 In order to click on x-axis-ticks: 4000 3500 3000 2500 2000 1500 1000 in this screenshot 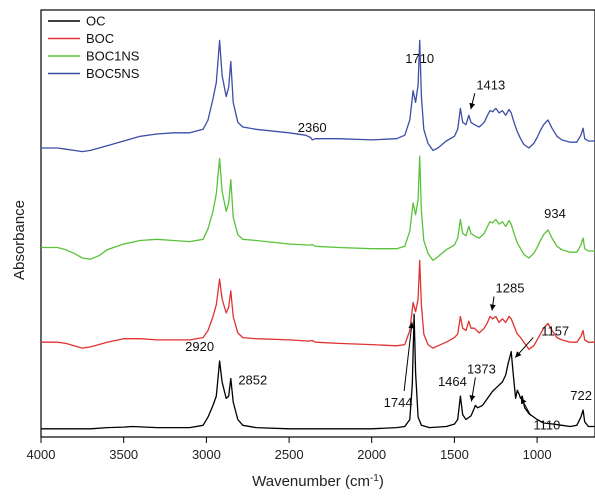, I will do `click(289, 449)`.